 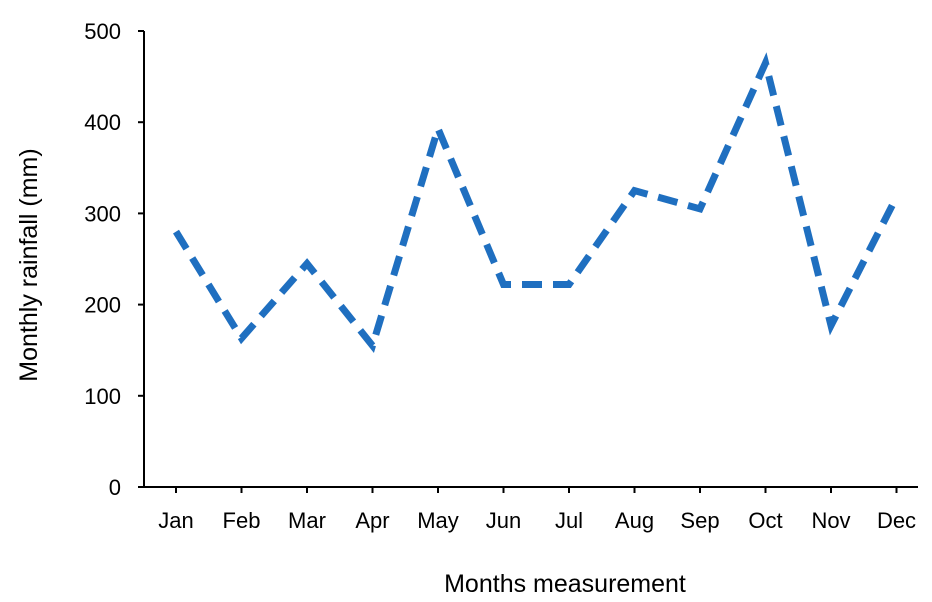 I want to click on x-ticks: Jan Feb Mar Apr May Jun Jul Aug Sep Oct Nov Dec, so click(x=537, y=510).